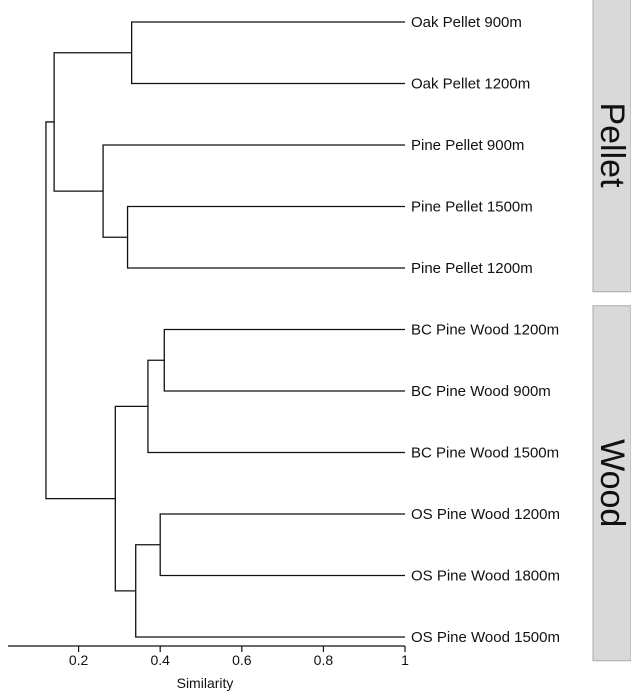 This screenshot has height=691, width=631. I want to click on x-tick-label: 0.6, so click(242, 660).